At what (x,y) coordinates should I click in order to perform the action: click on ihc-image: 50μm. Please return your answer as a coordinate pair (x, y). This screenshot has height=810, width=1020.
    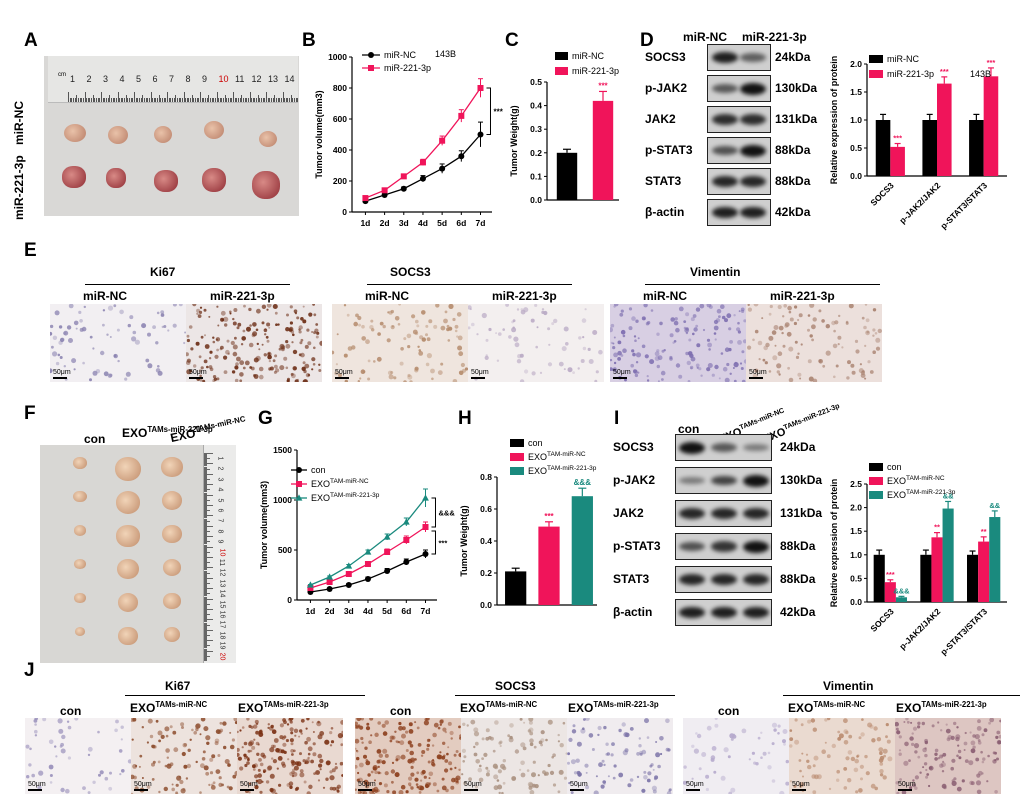
    Looking at the image, I should click on (948, 756).